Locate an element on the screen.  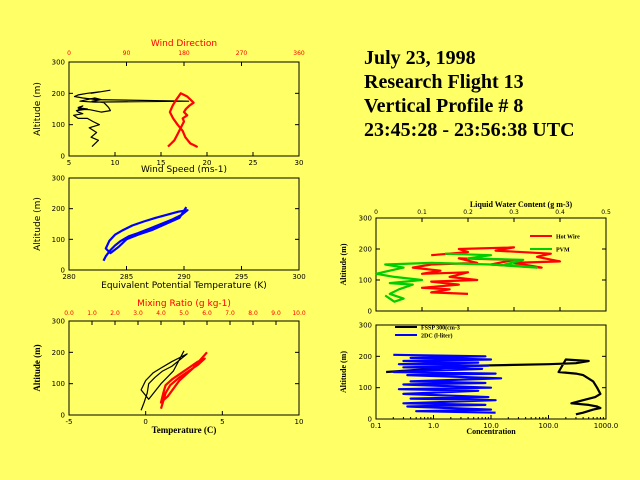
lwc-toptick-label: 0.4 is located at coordinates (560, 212).